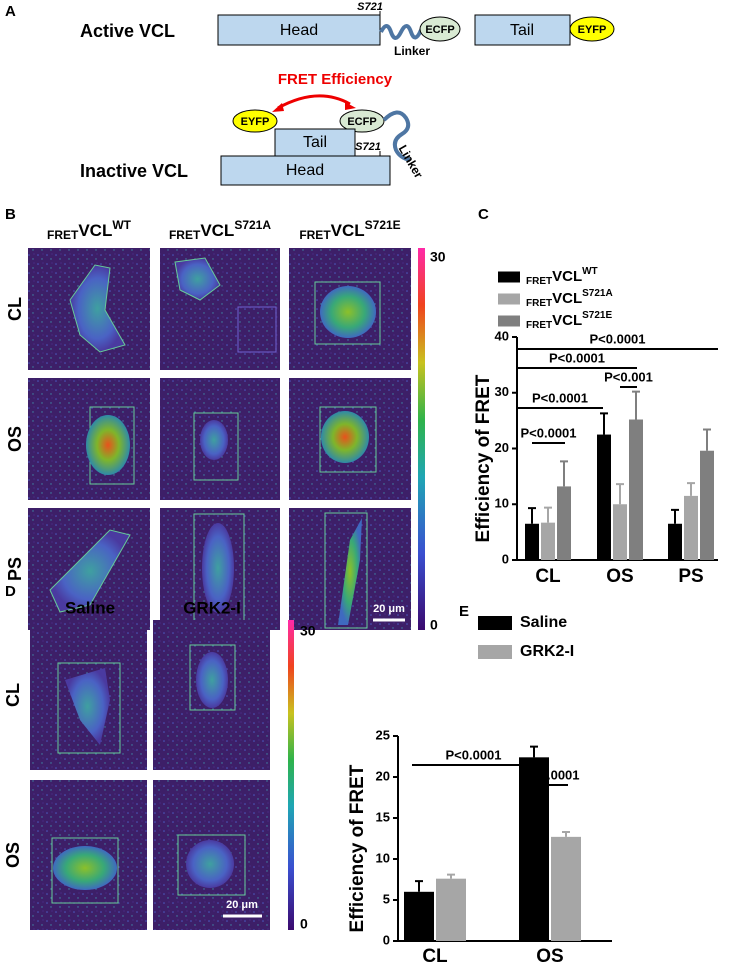 This screenshot has height=967, width=739. What do you see at coordinates (628, 376) in the screenshot?
I see `significance-label: P<0.001` at bounding box center [628, 376].